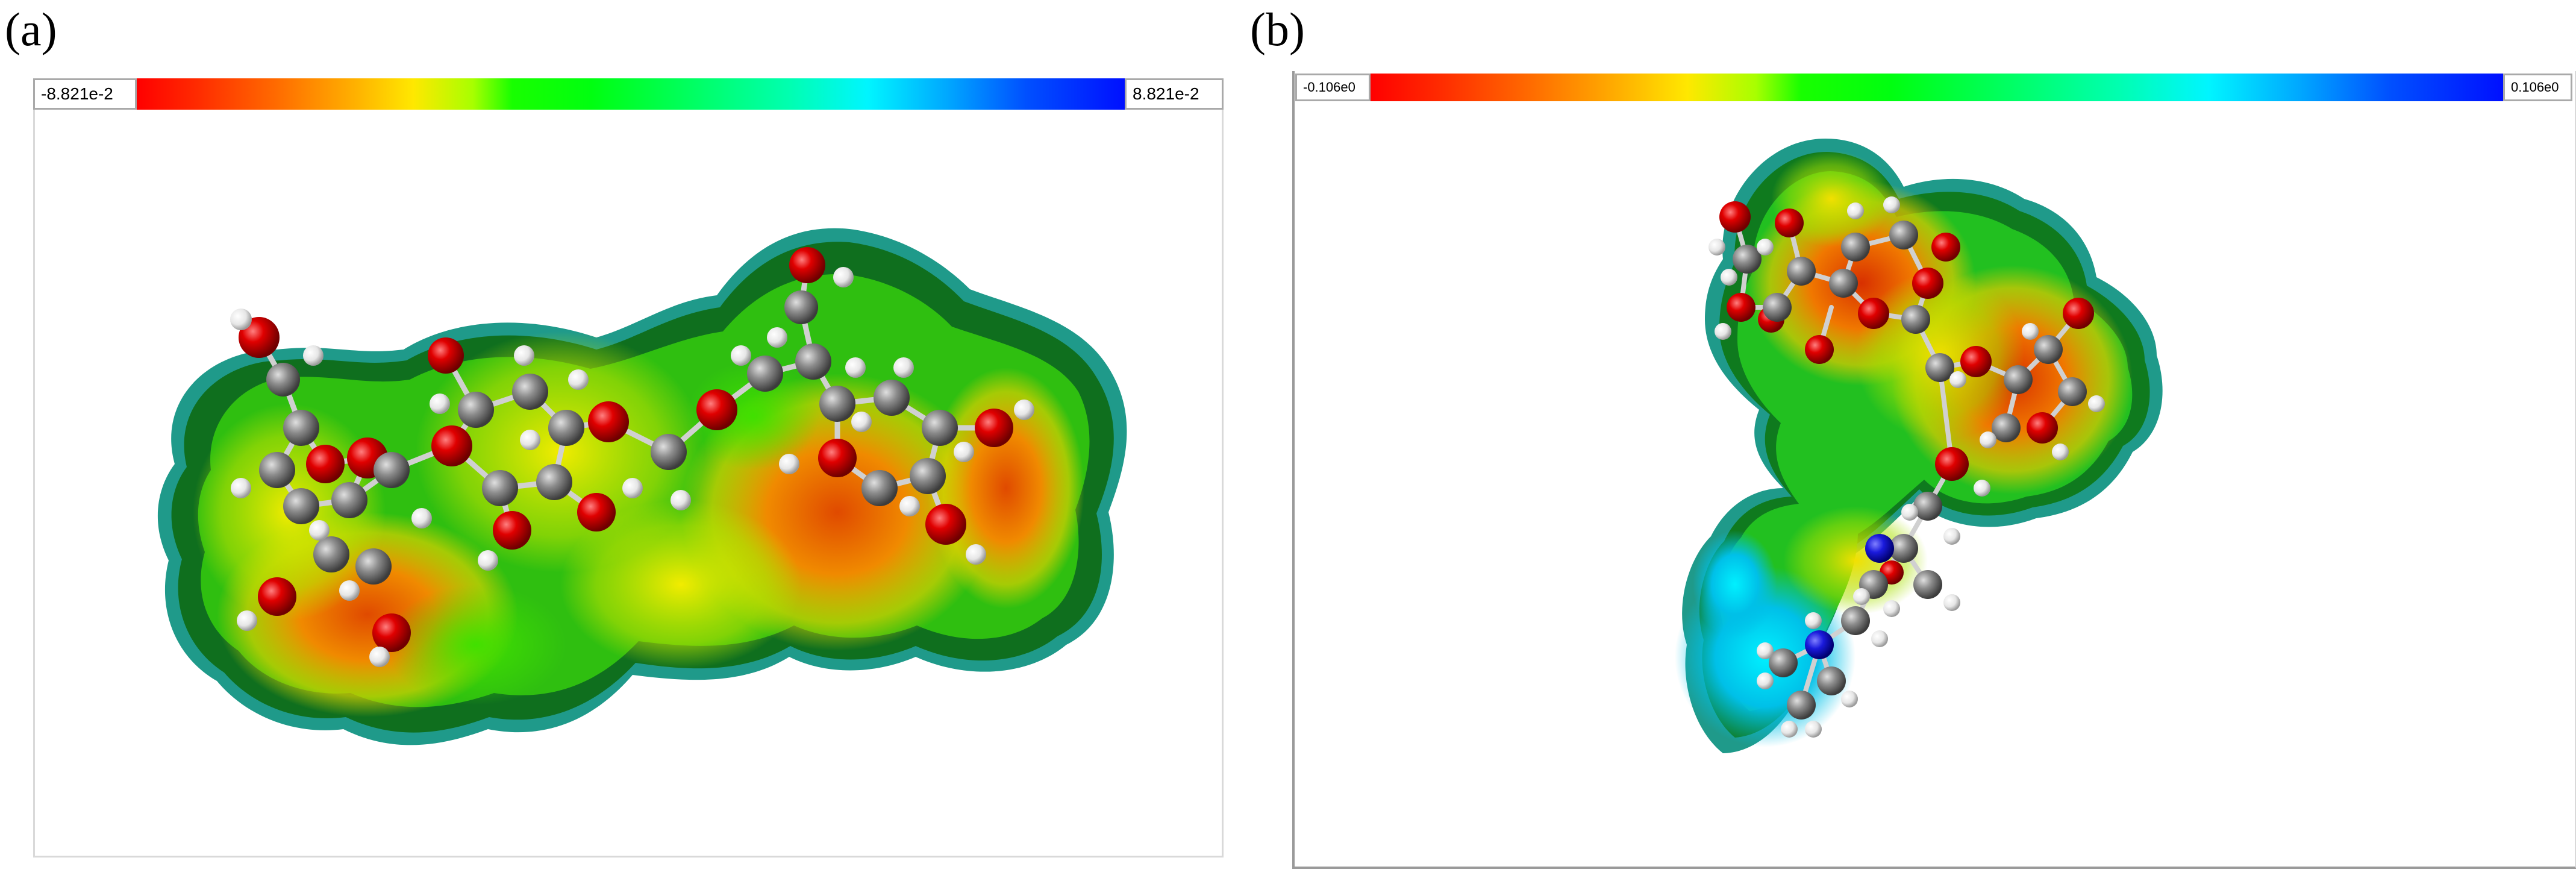 The width and height of the screenshot is (2576, 881). I want to click on panel-a-colorbar-min: -8.821e-2, so click(85, 94).